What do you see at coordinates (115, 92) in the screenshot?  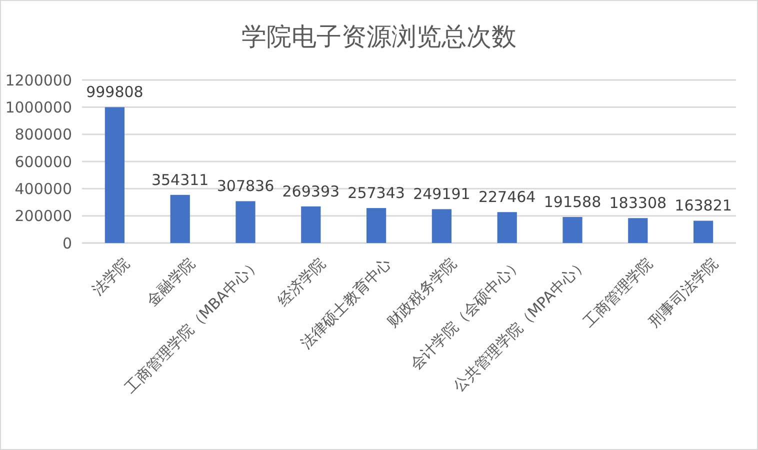 I see `data-label: 999808` at bounding box center [115, 92].